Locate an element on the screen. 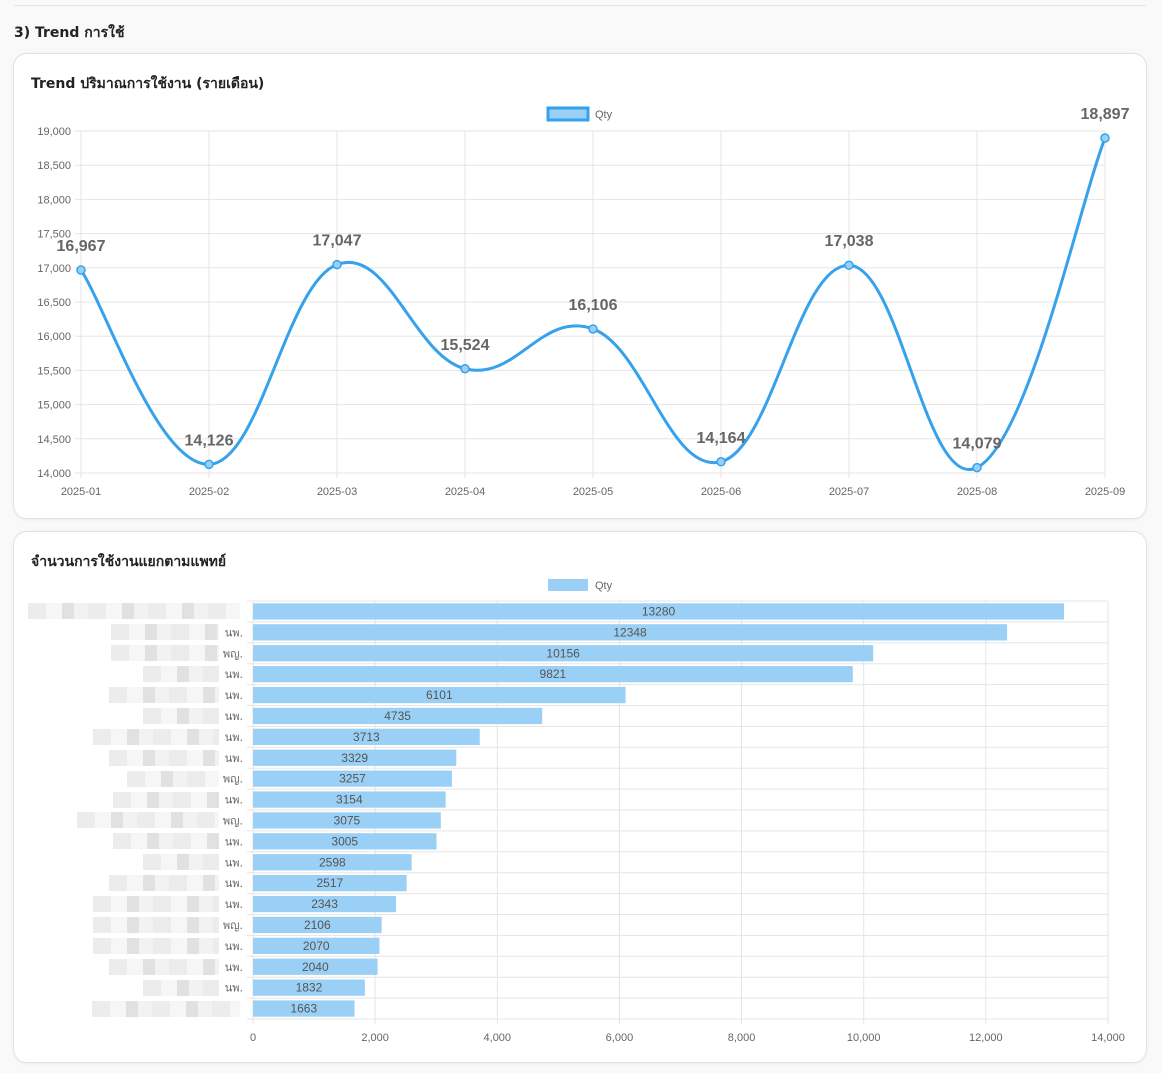  data-label: 16,106 is located at coordinates (593, 305).